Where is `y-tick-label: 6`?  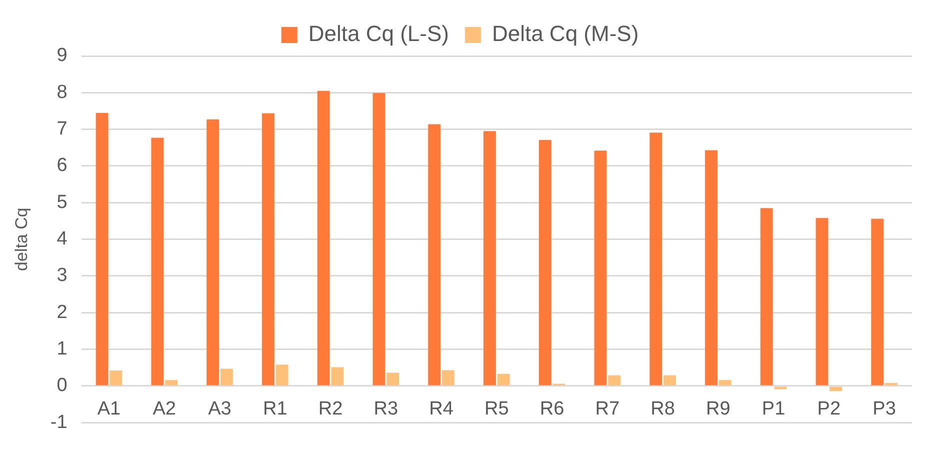 y-tick-label: 6 is located at coordinates (62, 165).